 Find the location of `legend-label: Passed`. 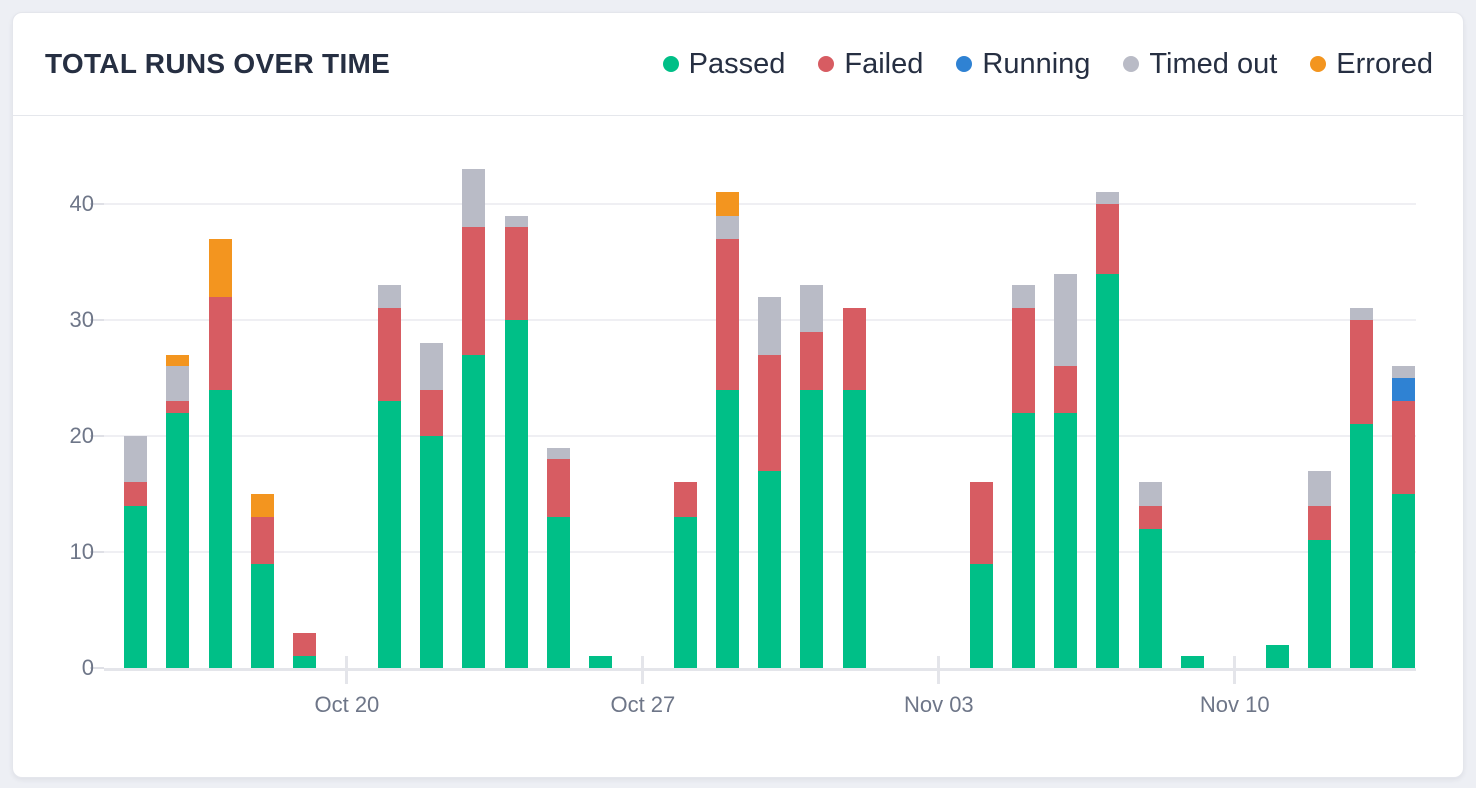

legend-label: Passed is located at coordinates (737, 63).